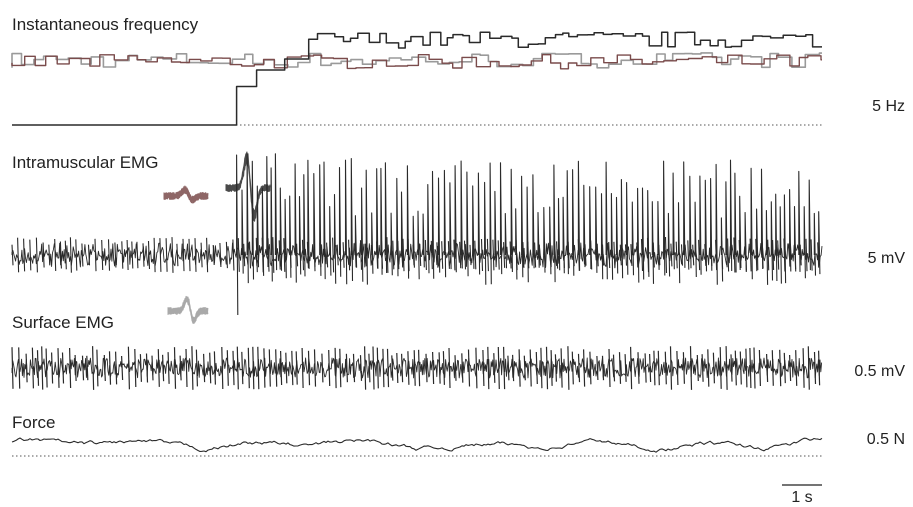 The width and height of the screenshot is (913, 507). What do you see at coordinates (63, 322) in the screenshot?
I see `panel-title-surface: Surface EMG` at bounding box center [63, 322].